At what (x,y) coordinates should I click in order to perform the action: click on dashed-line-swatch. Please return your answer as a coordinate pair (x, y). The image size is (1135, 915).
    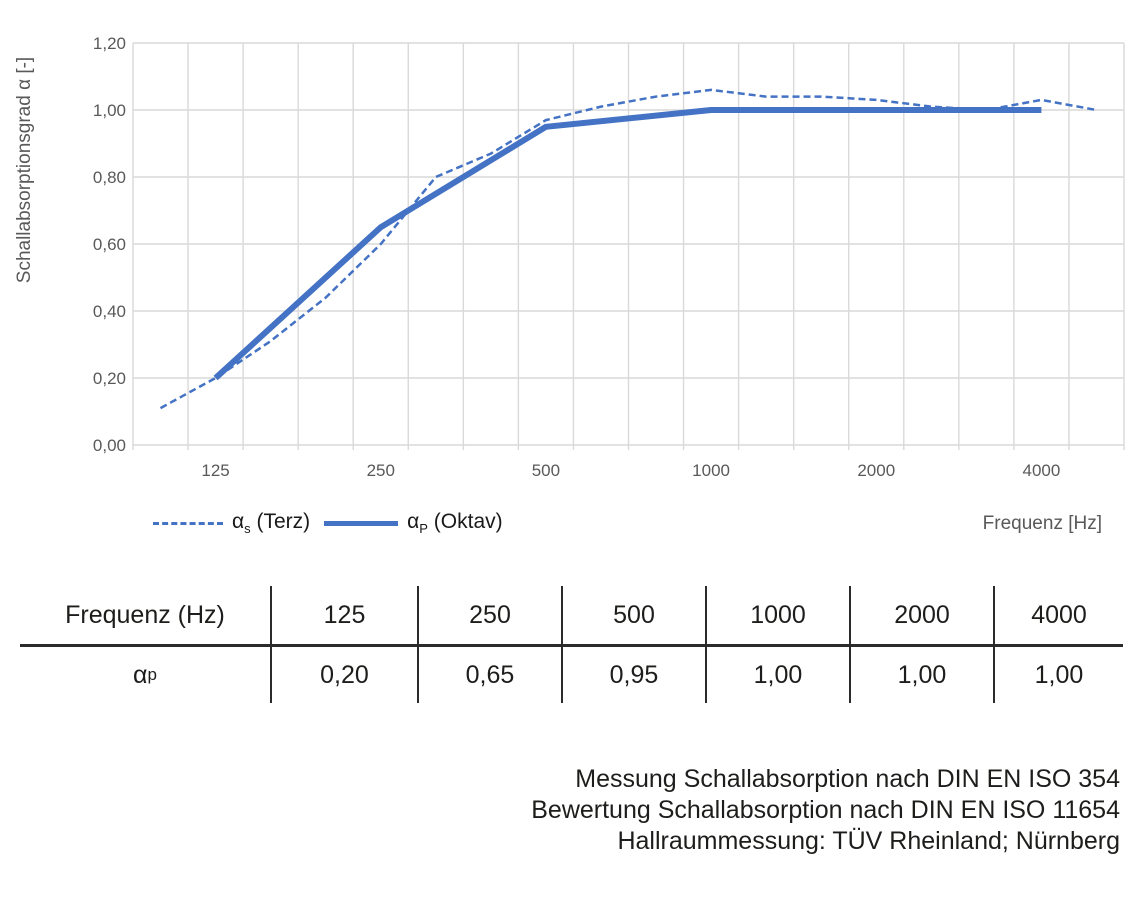
    Looking at the image, I should click on (188, 523).